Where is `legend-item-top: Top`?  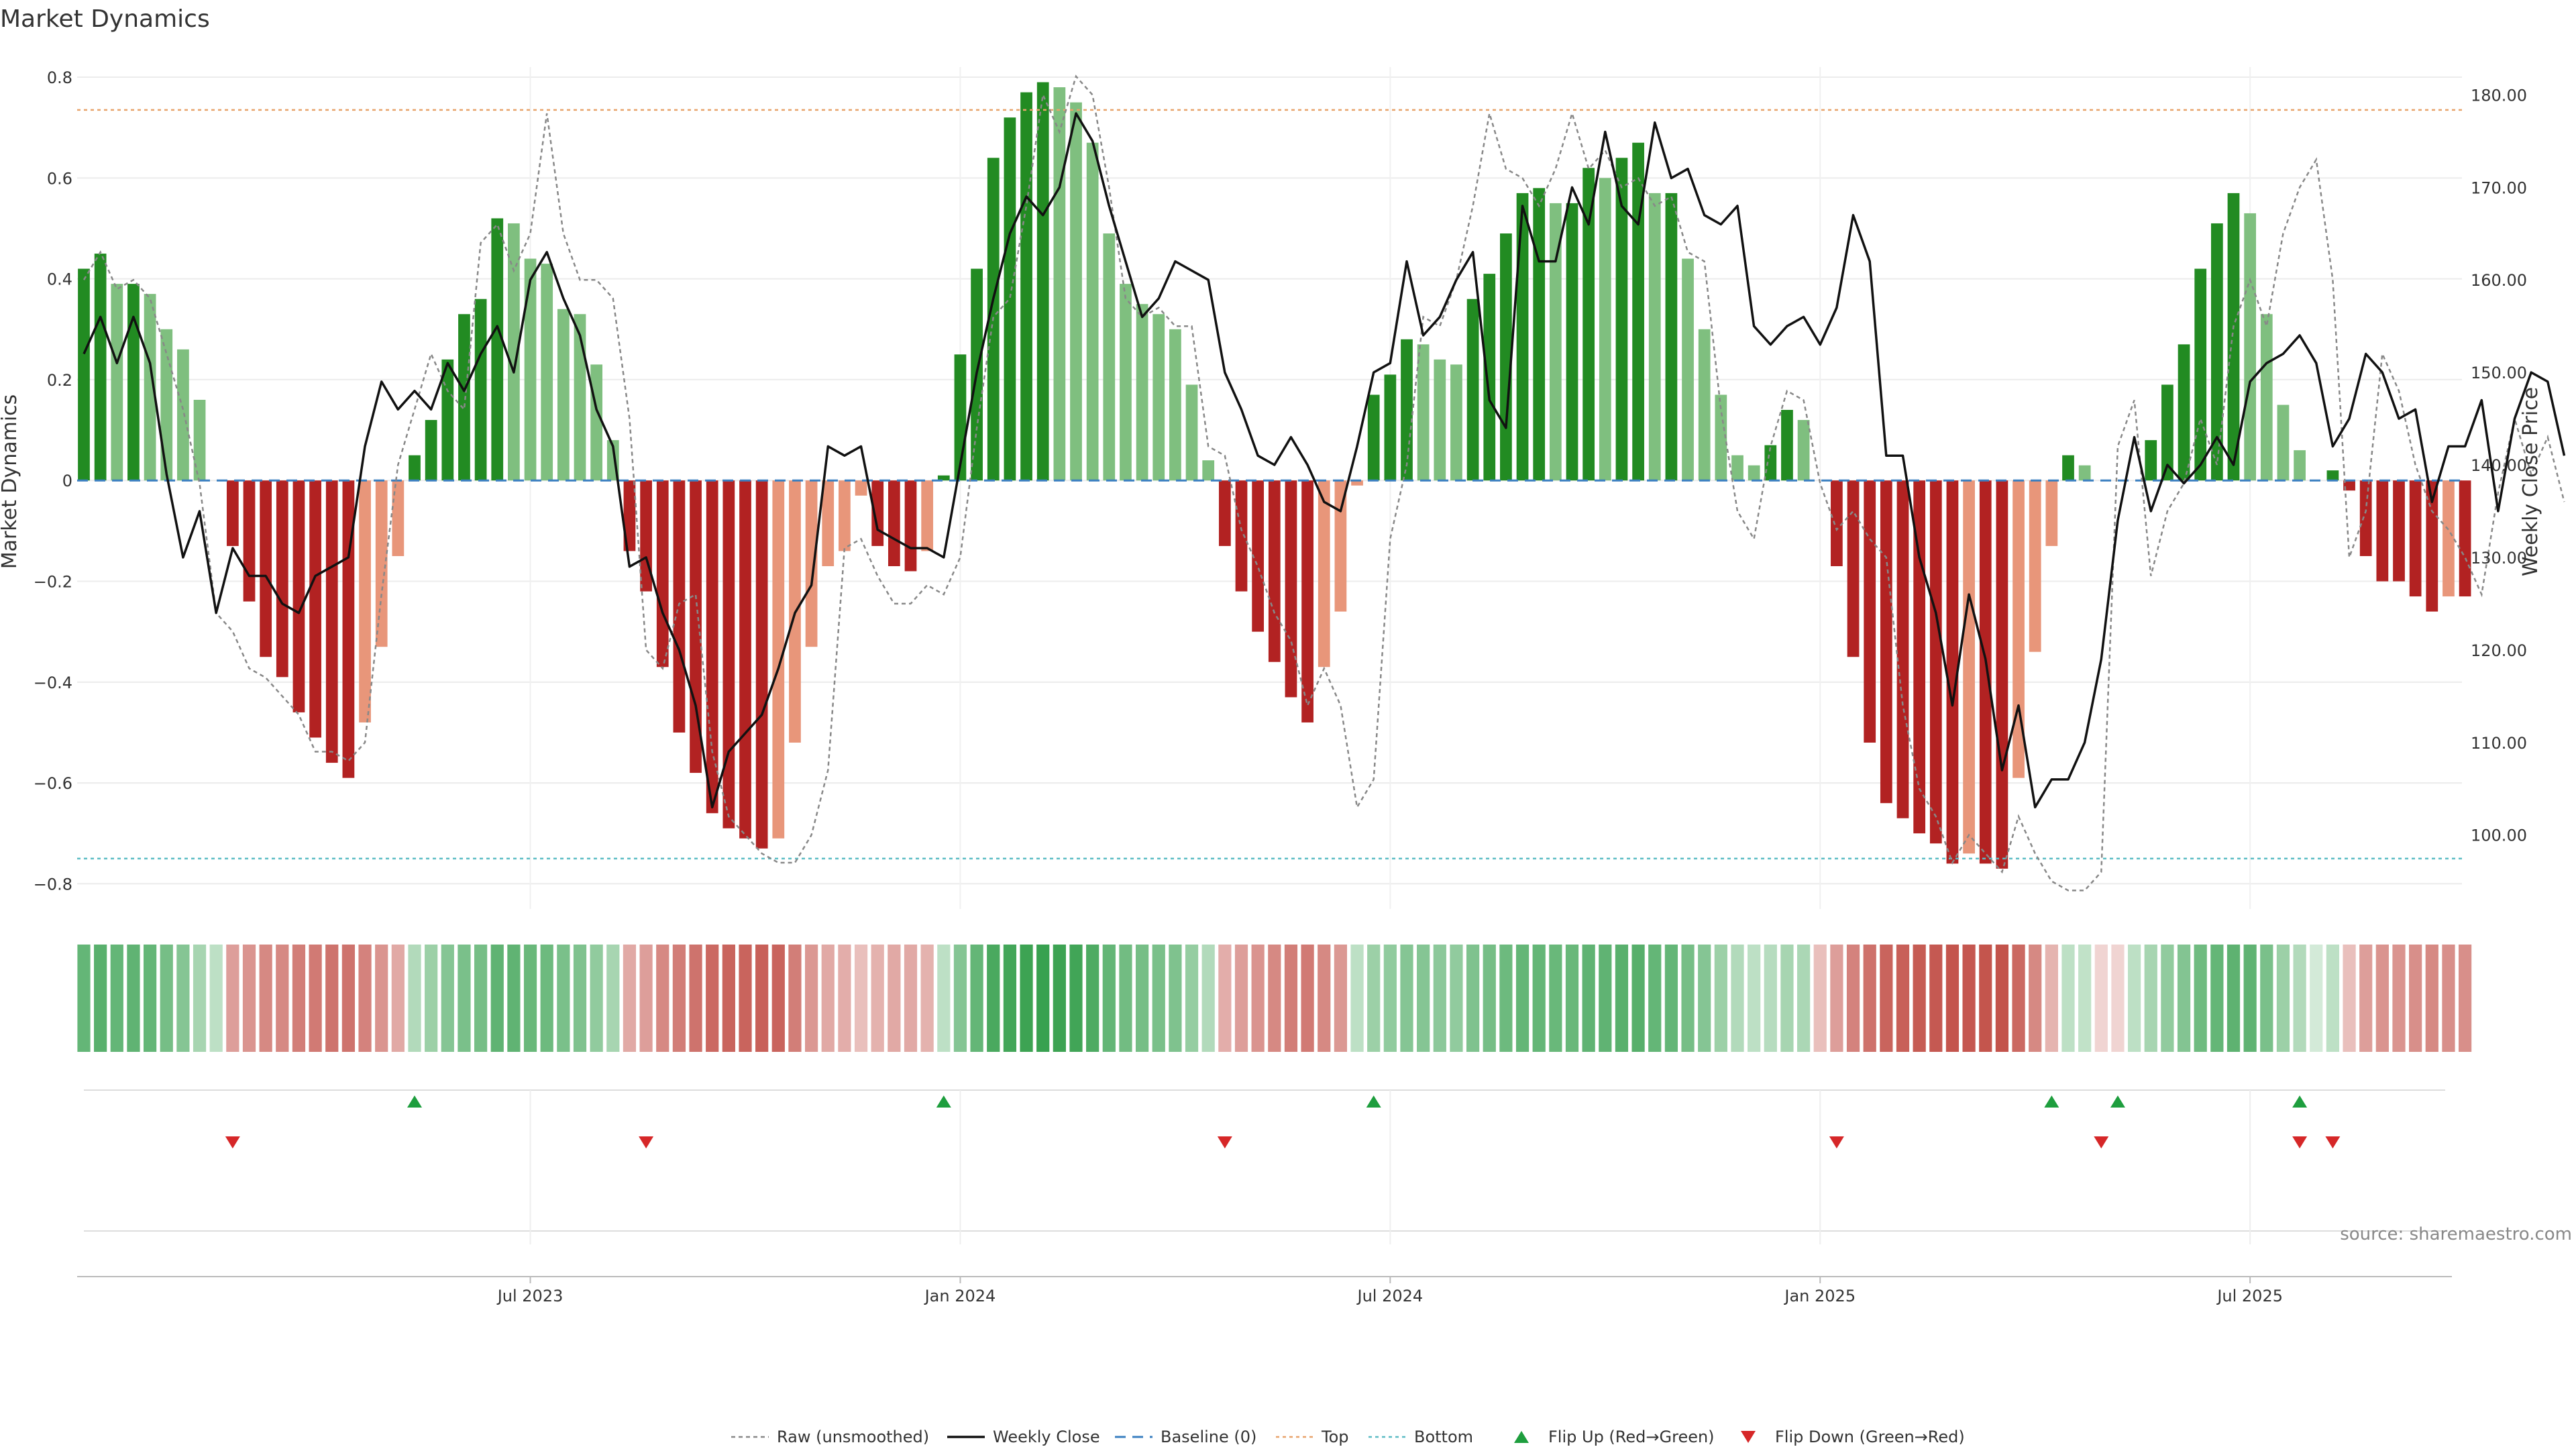
legend-item-top: Top is located at coordinates (1312, 1437).